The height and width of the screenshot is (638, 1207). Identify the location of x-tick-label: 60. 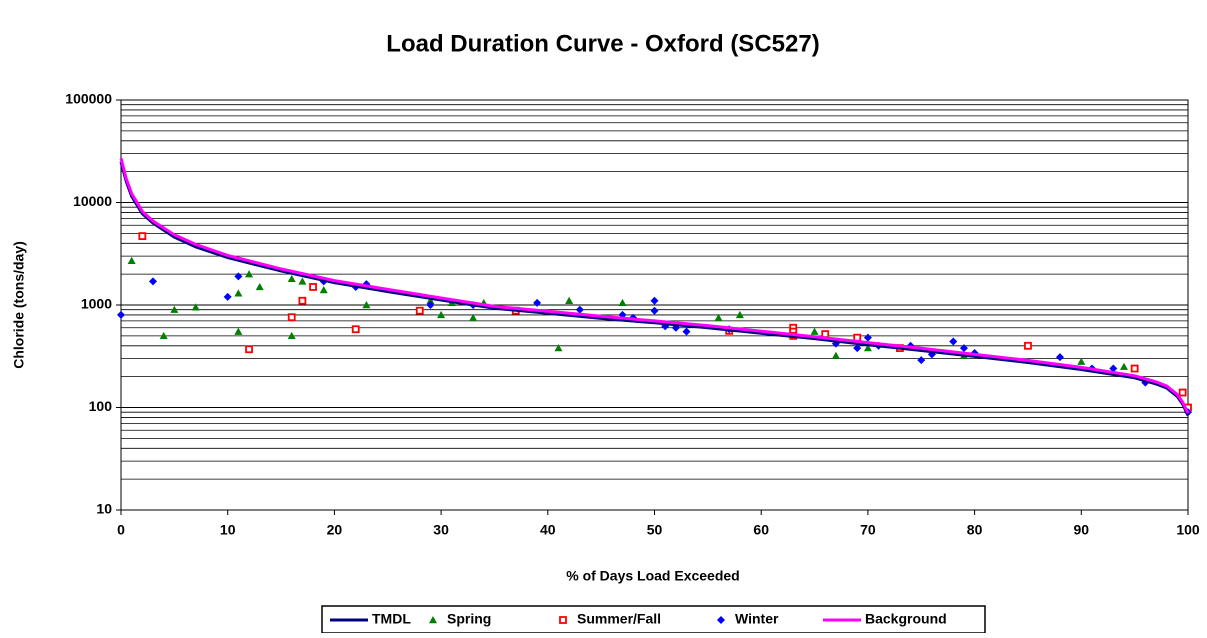
(761, 530).